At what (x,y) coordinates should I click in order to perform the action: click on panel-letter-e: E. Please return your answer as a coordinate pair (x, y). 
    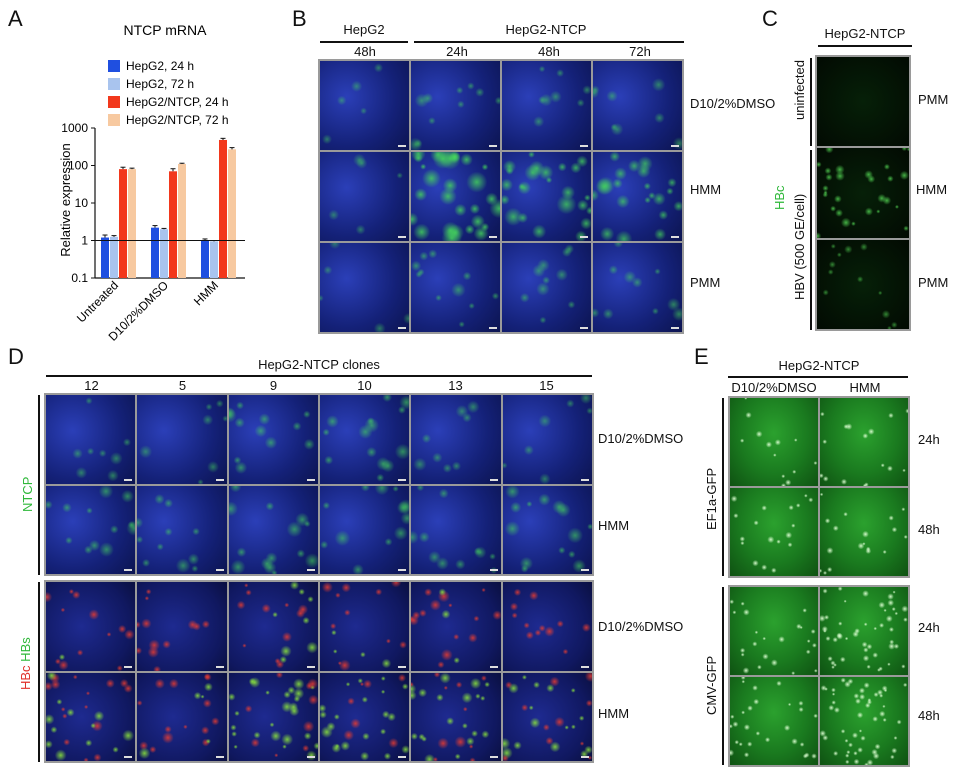
    Looking at the image, I should click on (701, 356).